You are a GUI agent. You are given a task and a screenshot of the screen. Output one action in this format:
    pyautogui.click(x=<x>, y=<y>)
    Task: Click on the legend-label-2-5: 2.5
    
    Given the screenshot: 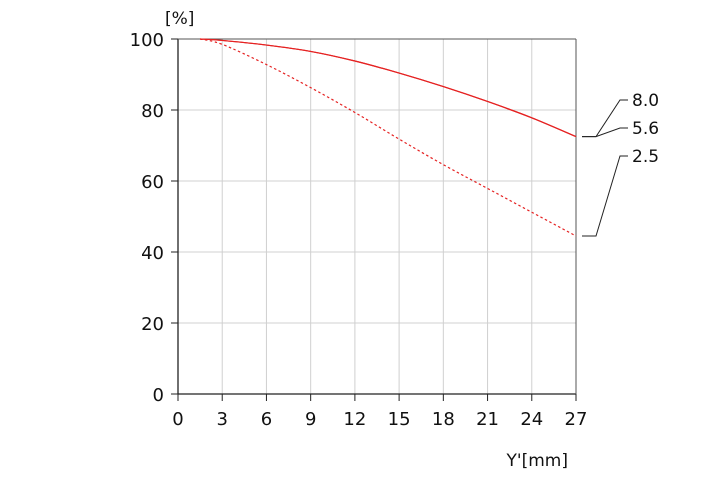 What is the action you would take?
    pyautogui.click(x=645, y=157)
    